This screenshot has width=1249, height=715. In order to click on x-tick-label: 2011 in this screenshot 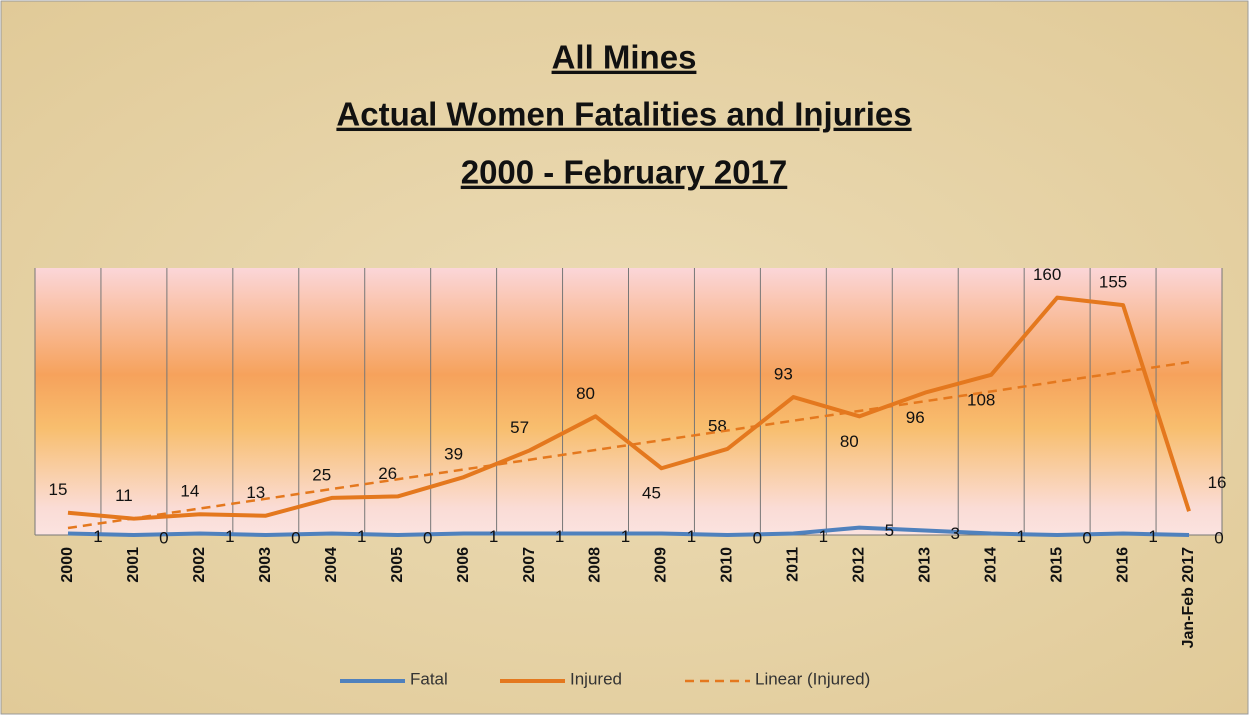, I will do `click(793, 564)`.